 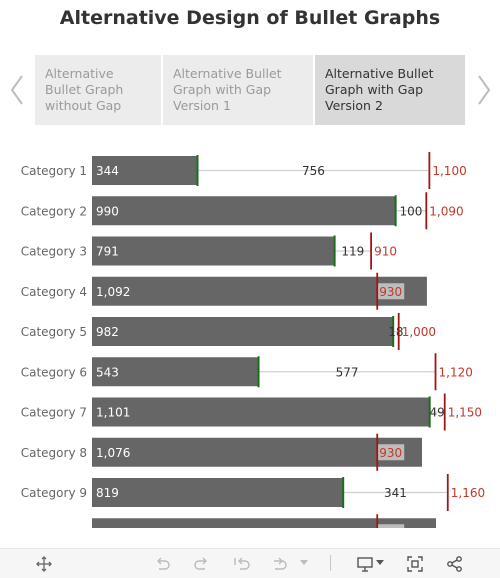 I want to click on actual-label: 543, so click(x=107, y=372).